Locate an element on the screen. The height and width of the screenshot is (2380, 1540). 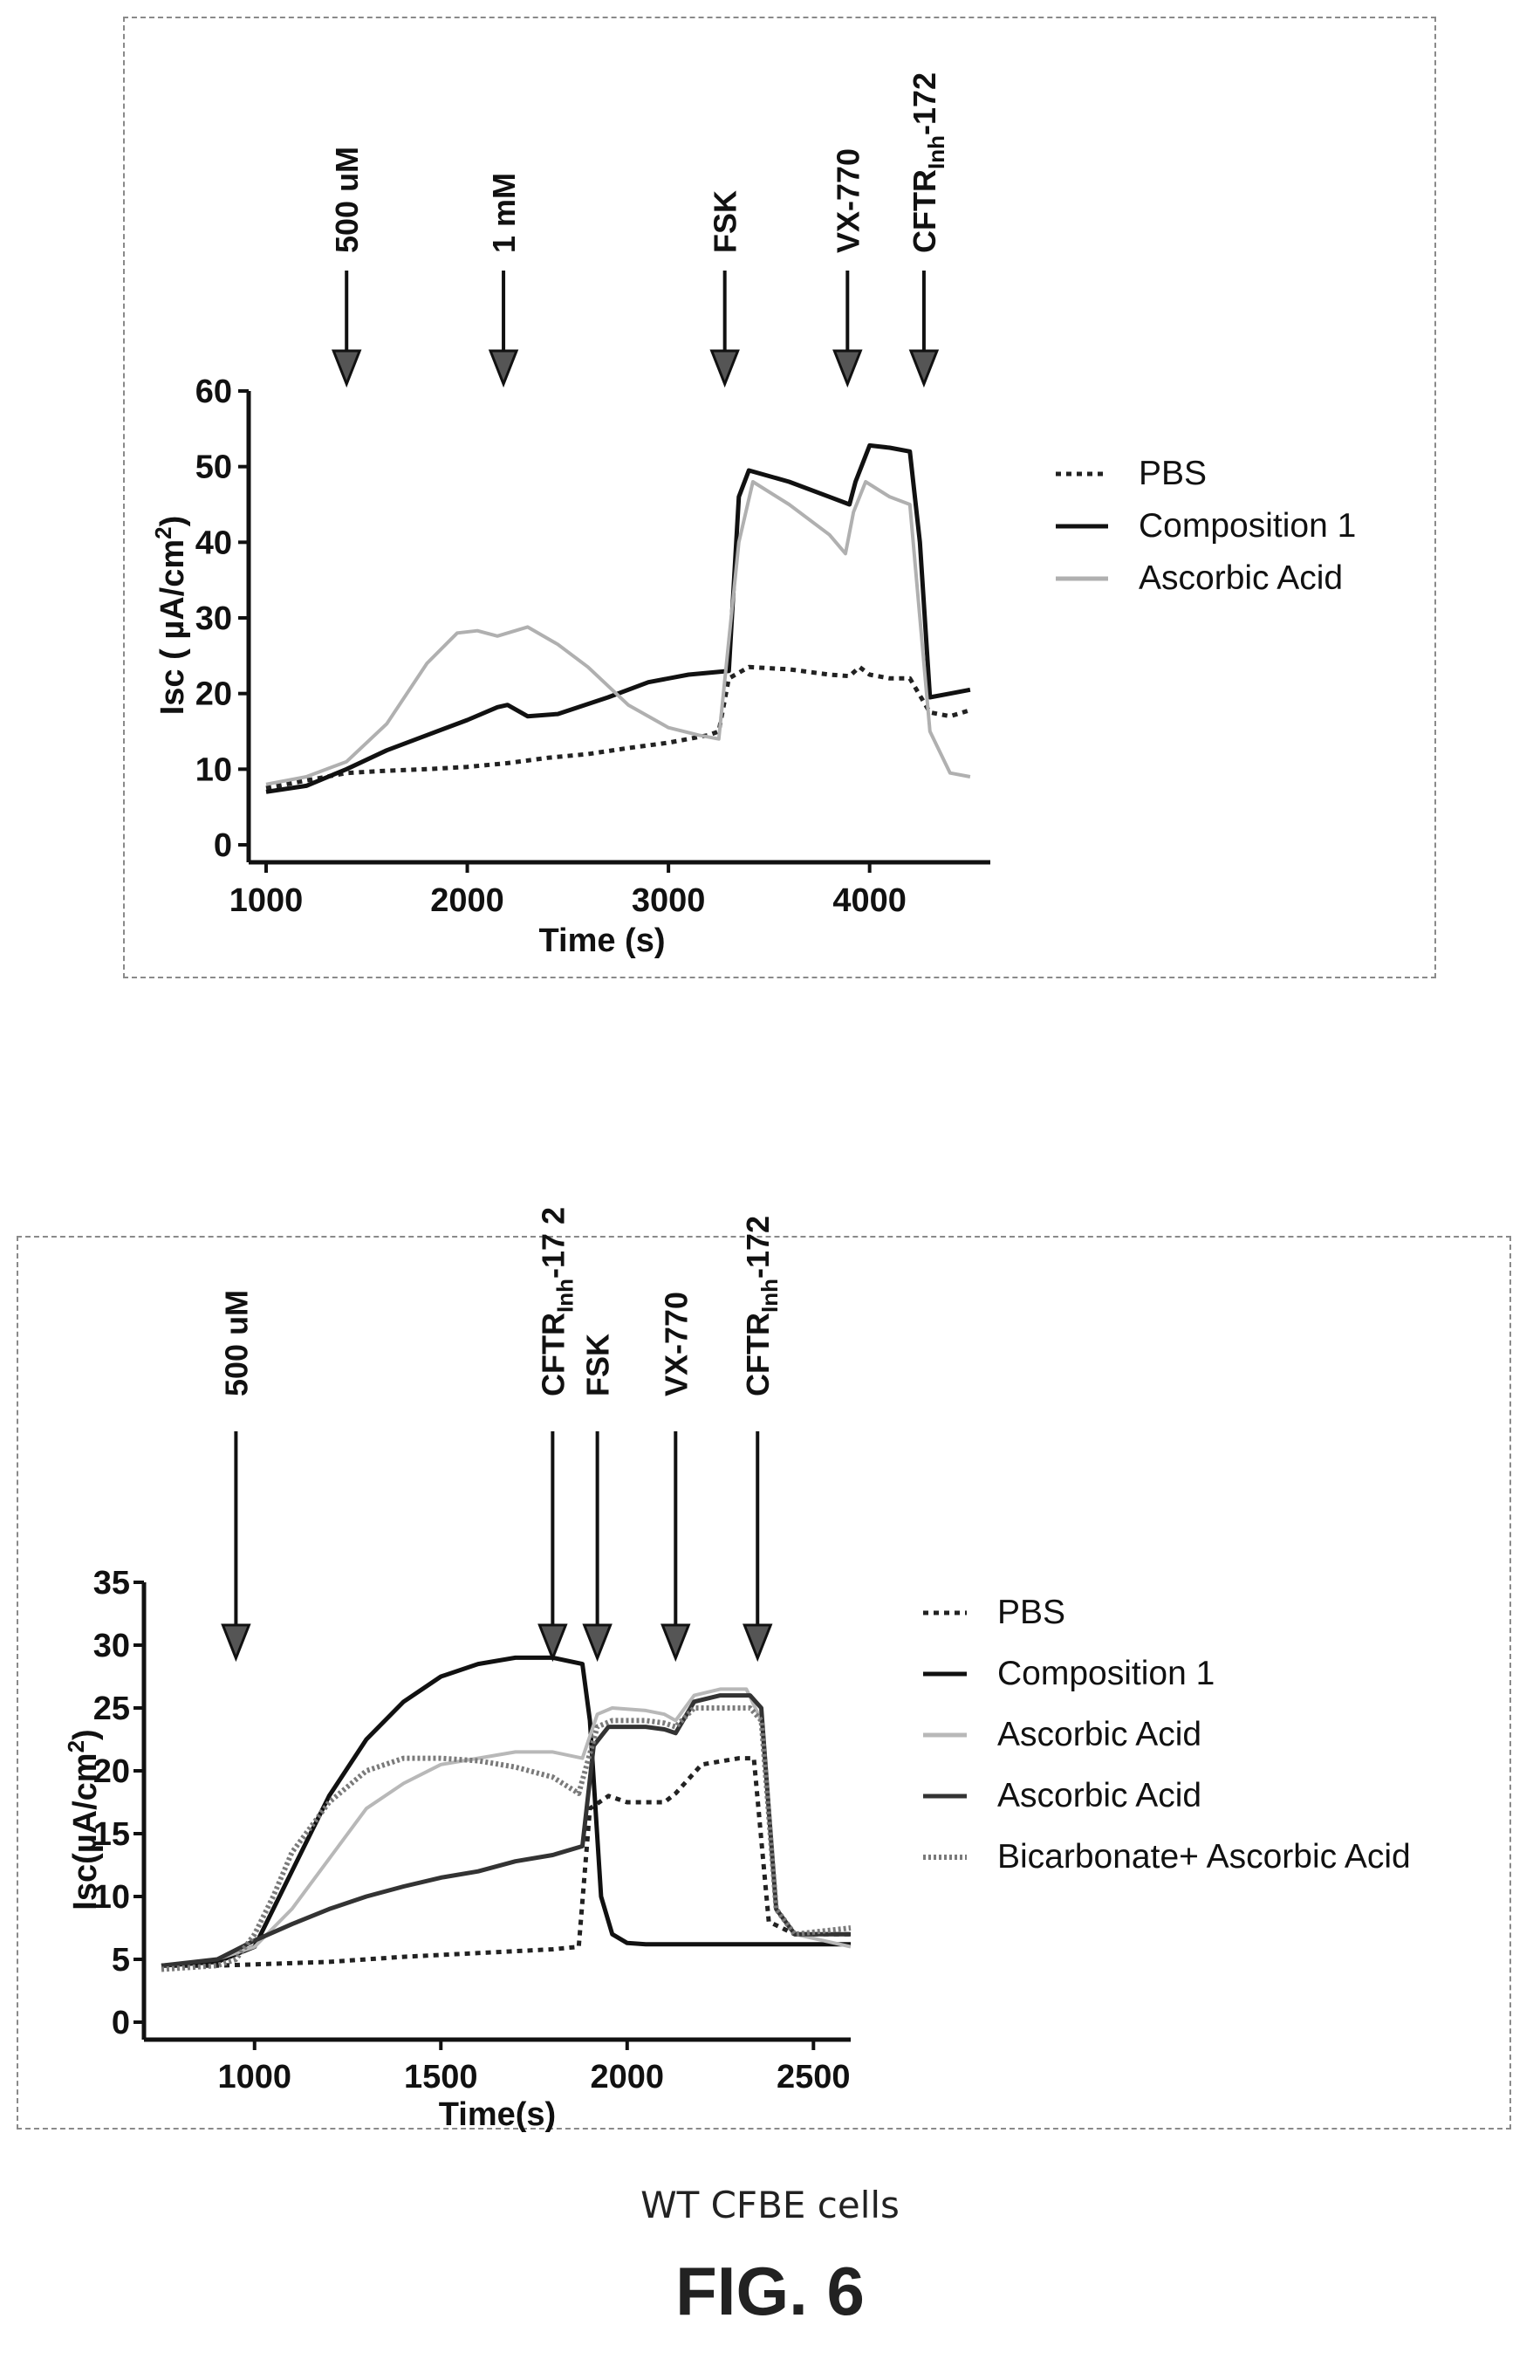
y-axis-title: Isc ( µA/cm2) is located at coordinates (170, 616).